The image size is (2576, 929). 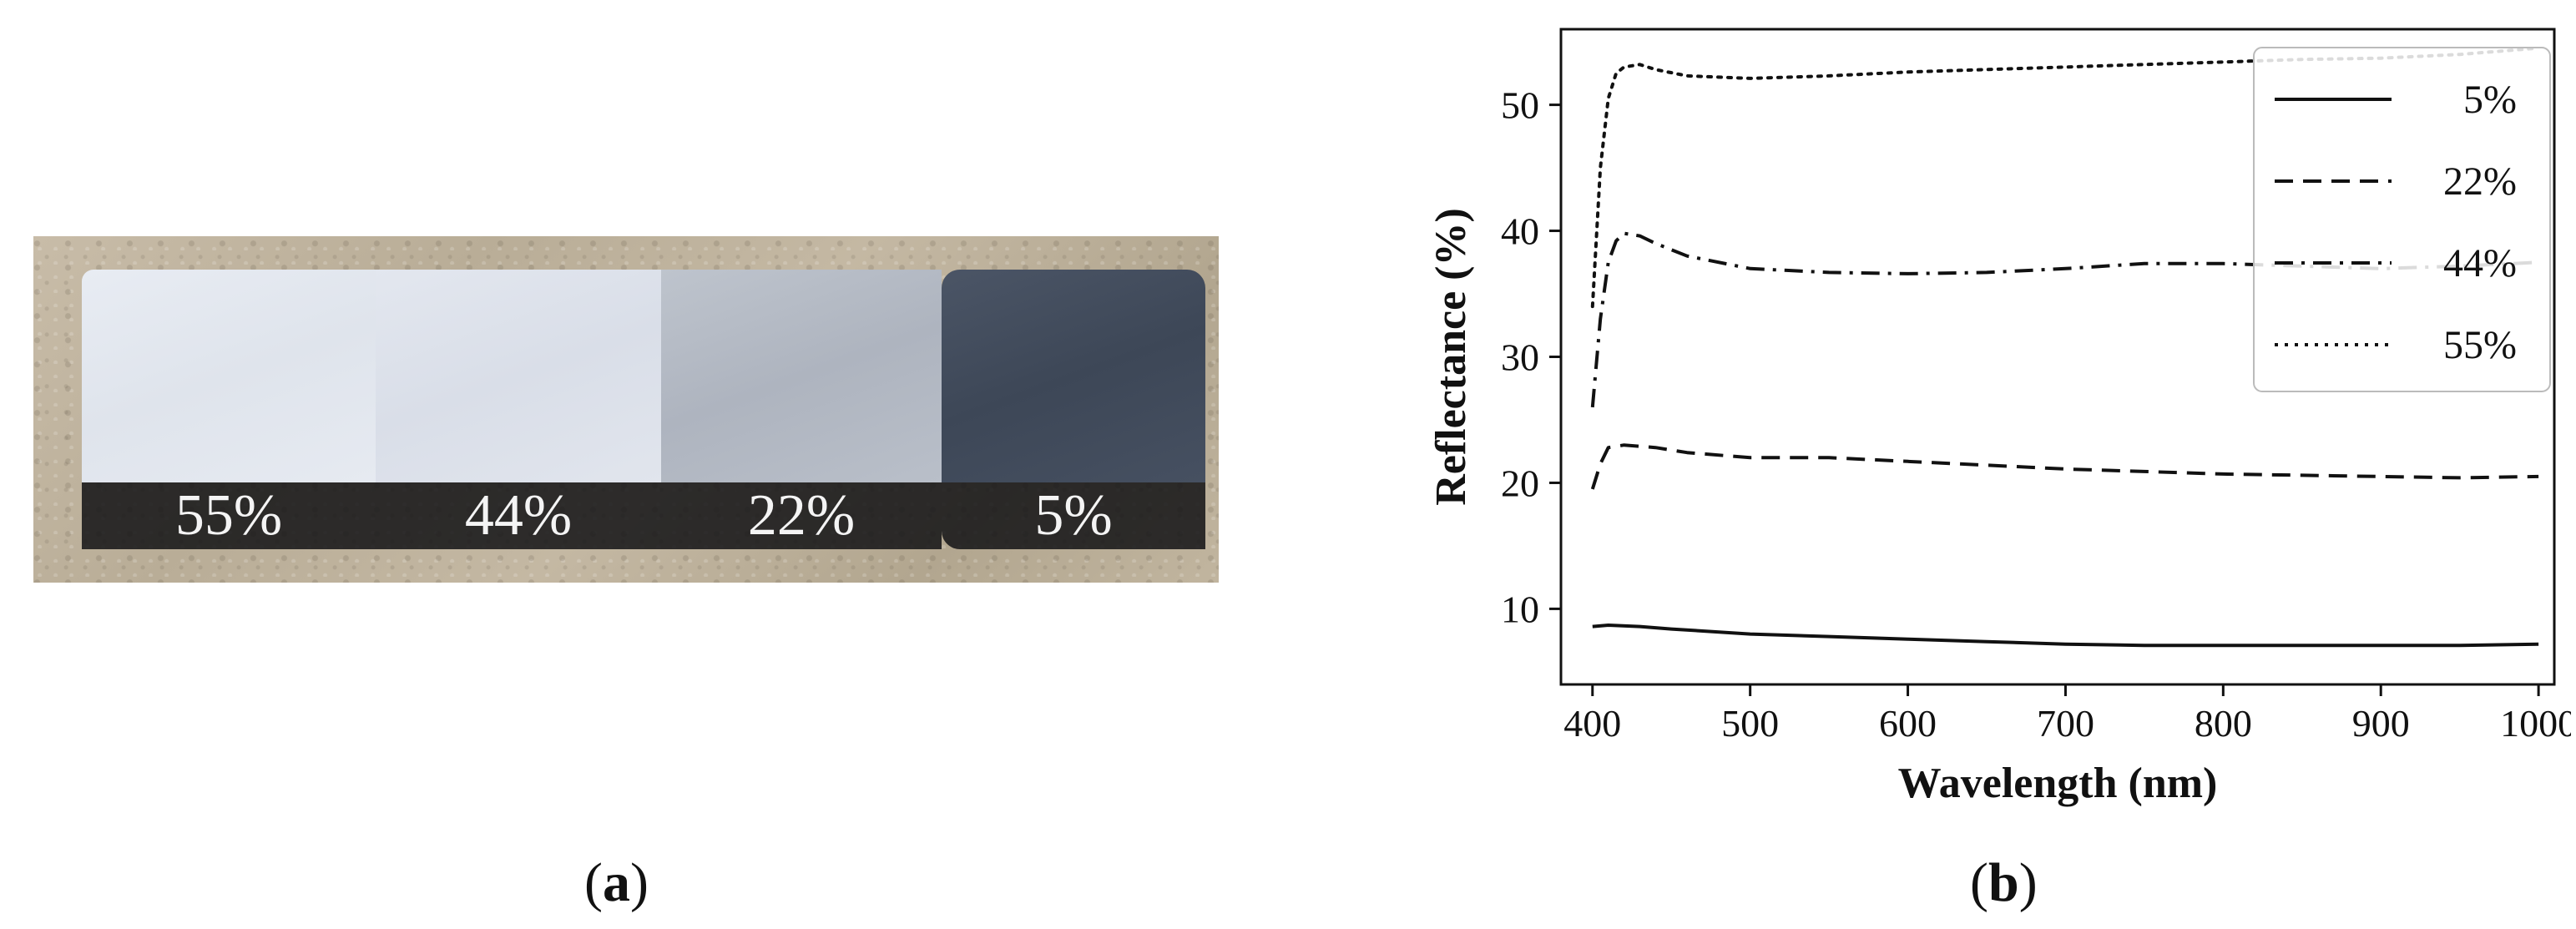 I want to click on x-axis-title: Wavelength (nm), so click(x=2058, y=783).